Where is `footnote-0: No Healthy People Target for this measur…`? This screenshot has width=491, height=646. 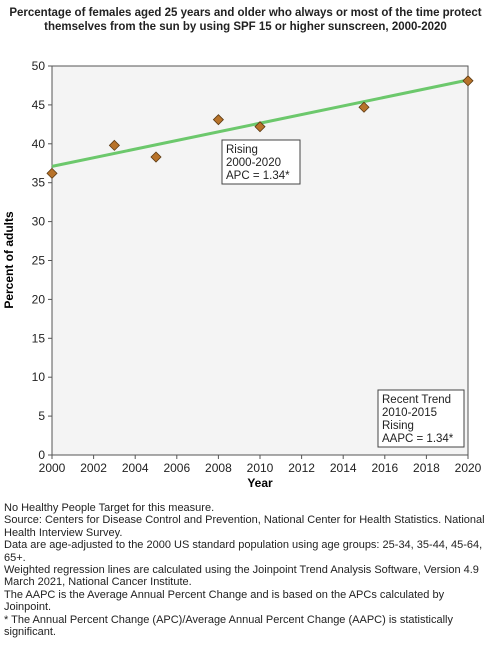
footnote-0: No Healthy People Target for this measur… is located at coordinates (109, 508).